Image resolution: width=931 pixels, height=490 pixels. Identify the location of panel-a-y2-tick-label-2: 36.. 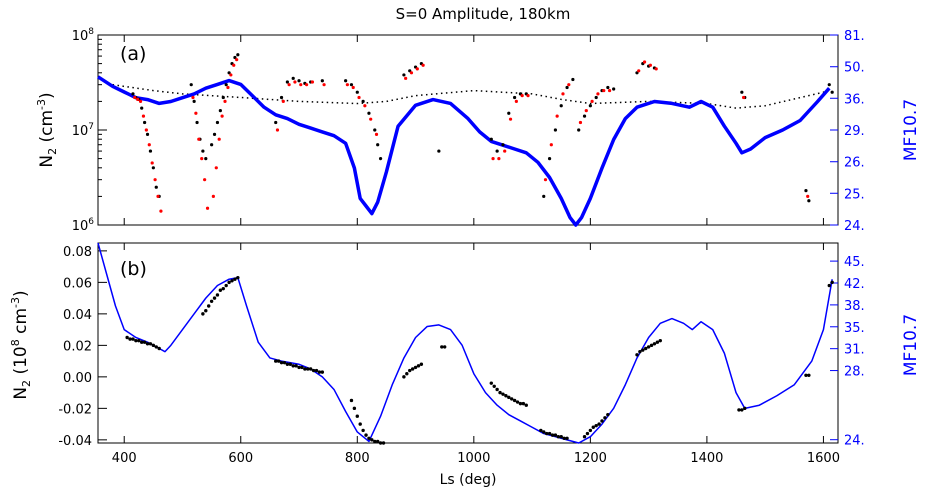
(854, 99).